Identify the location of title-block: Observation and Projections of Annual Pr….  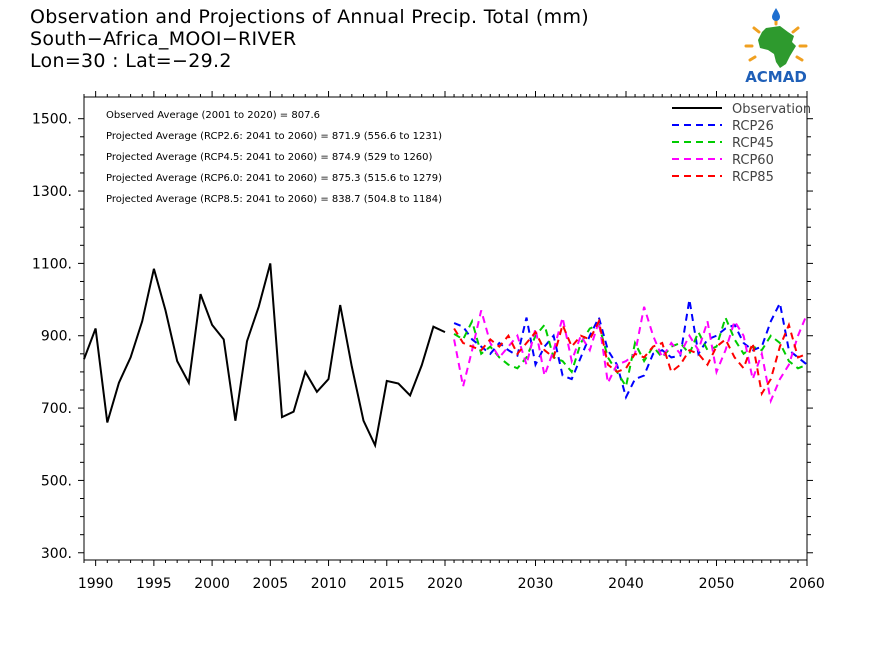
(309, 39).